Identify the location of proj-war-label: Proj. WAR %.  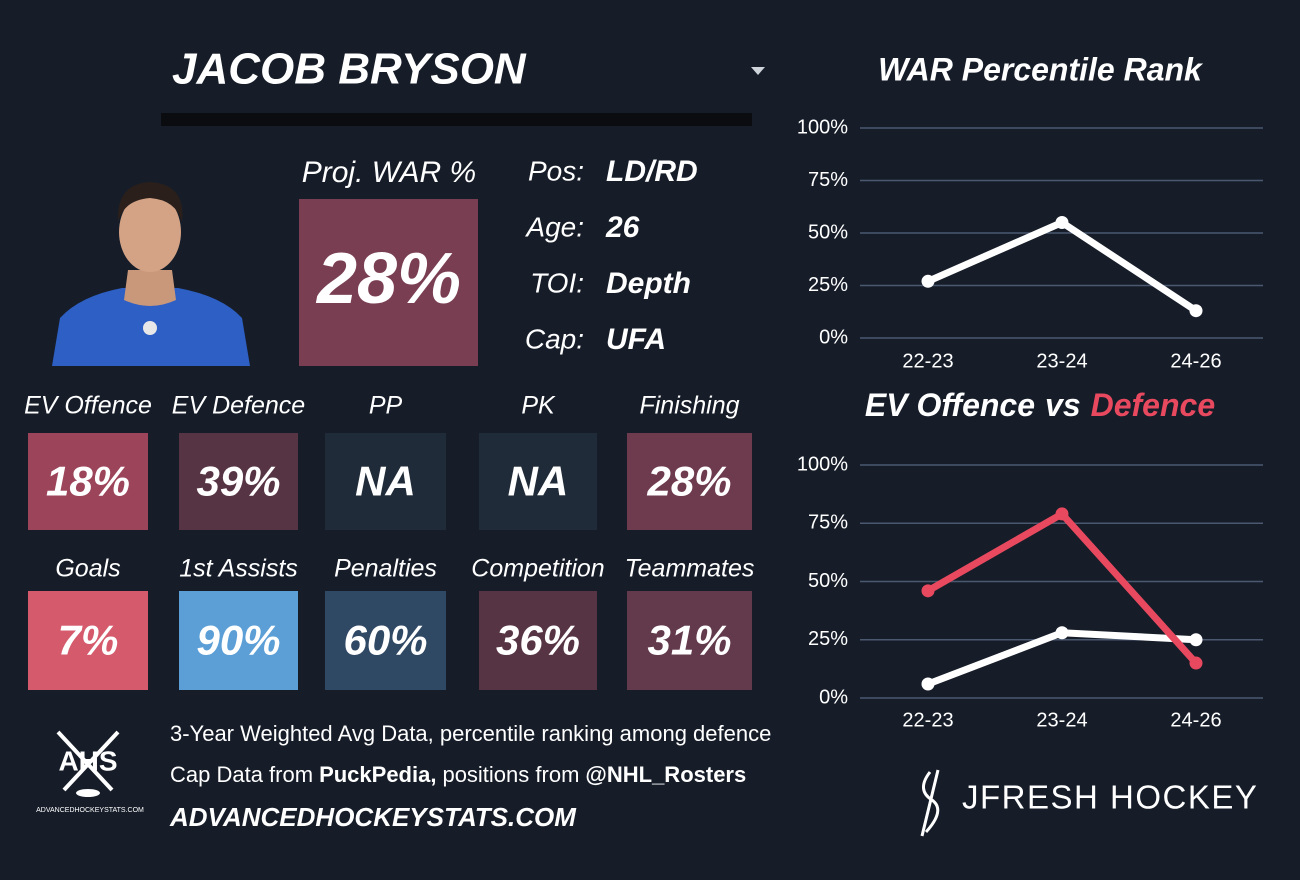
(389, 172).